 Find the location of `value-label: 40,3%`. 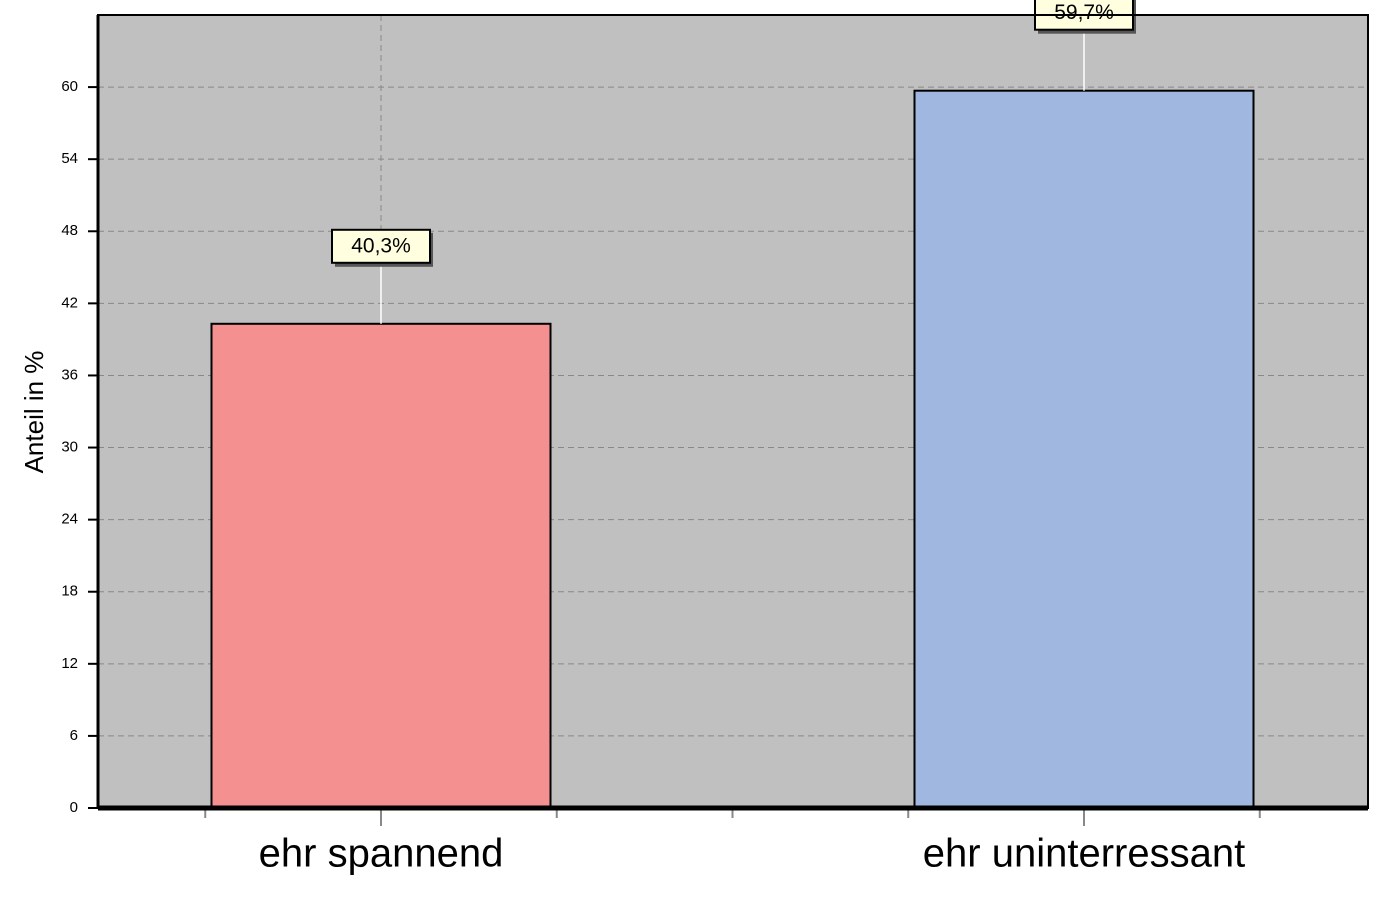

value-label: 40,3% is located at coordinates (381, 245).